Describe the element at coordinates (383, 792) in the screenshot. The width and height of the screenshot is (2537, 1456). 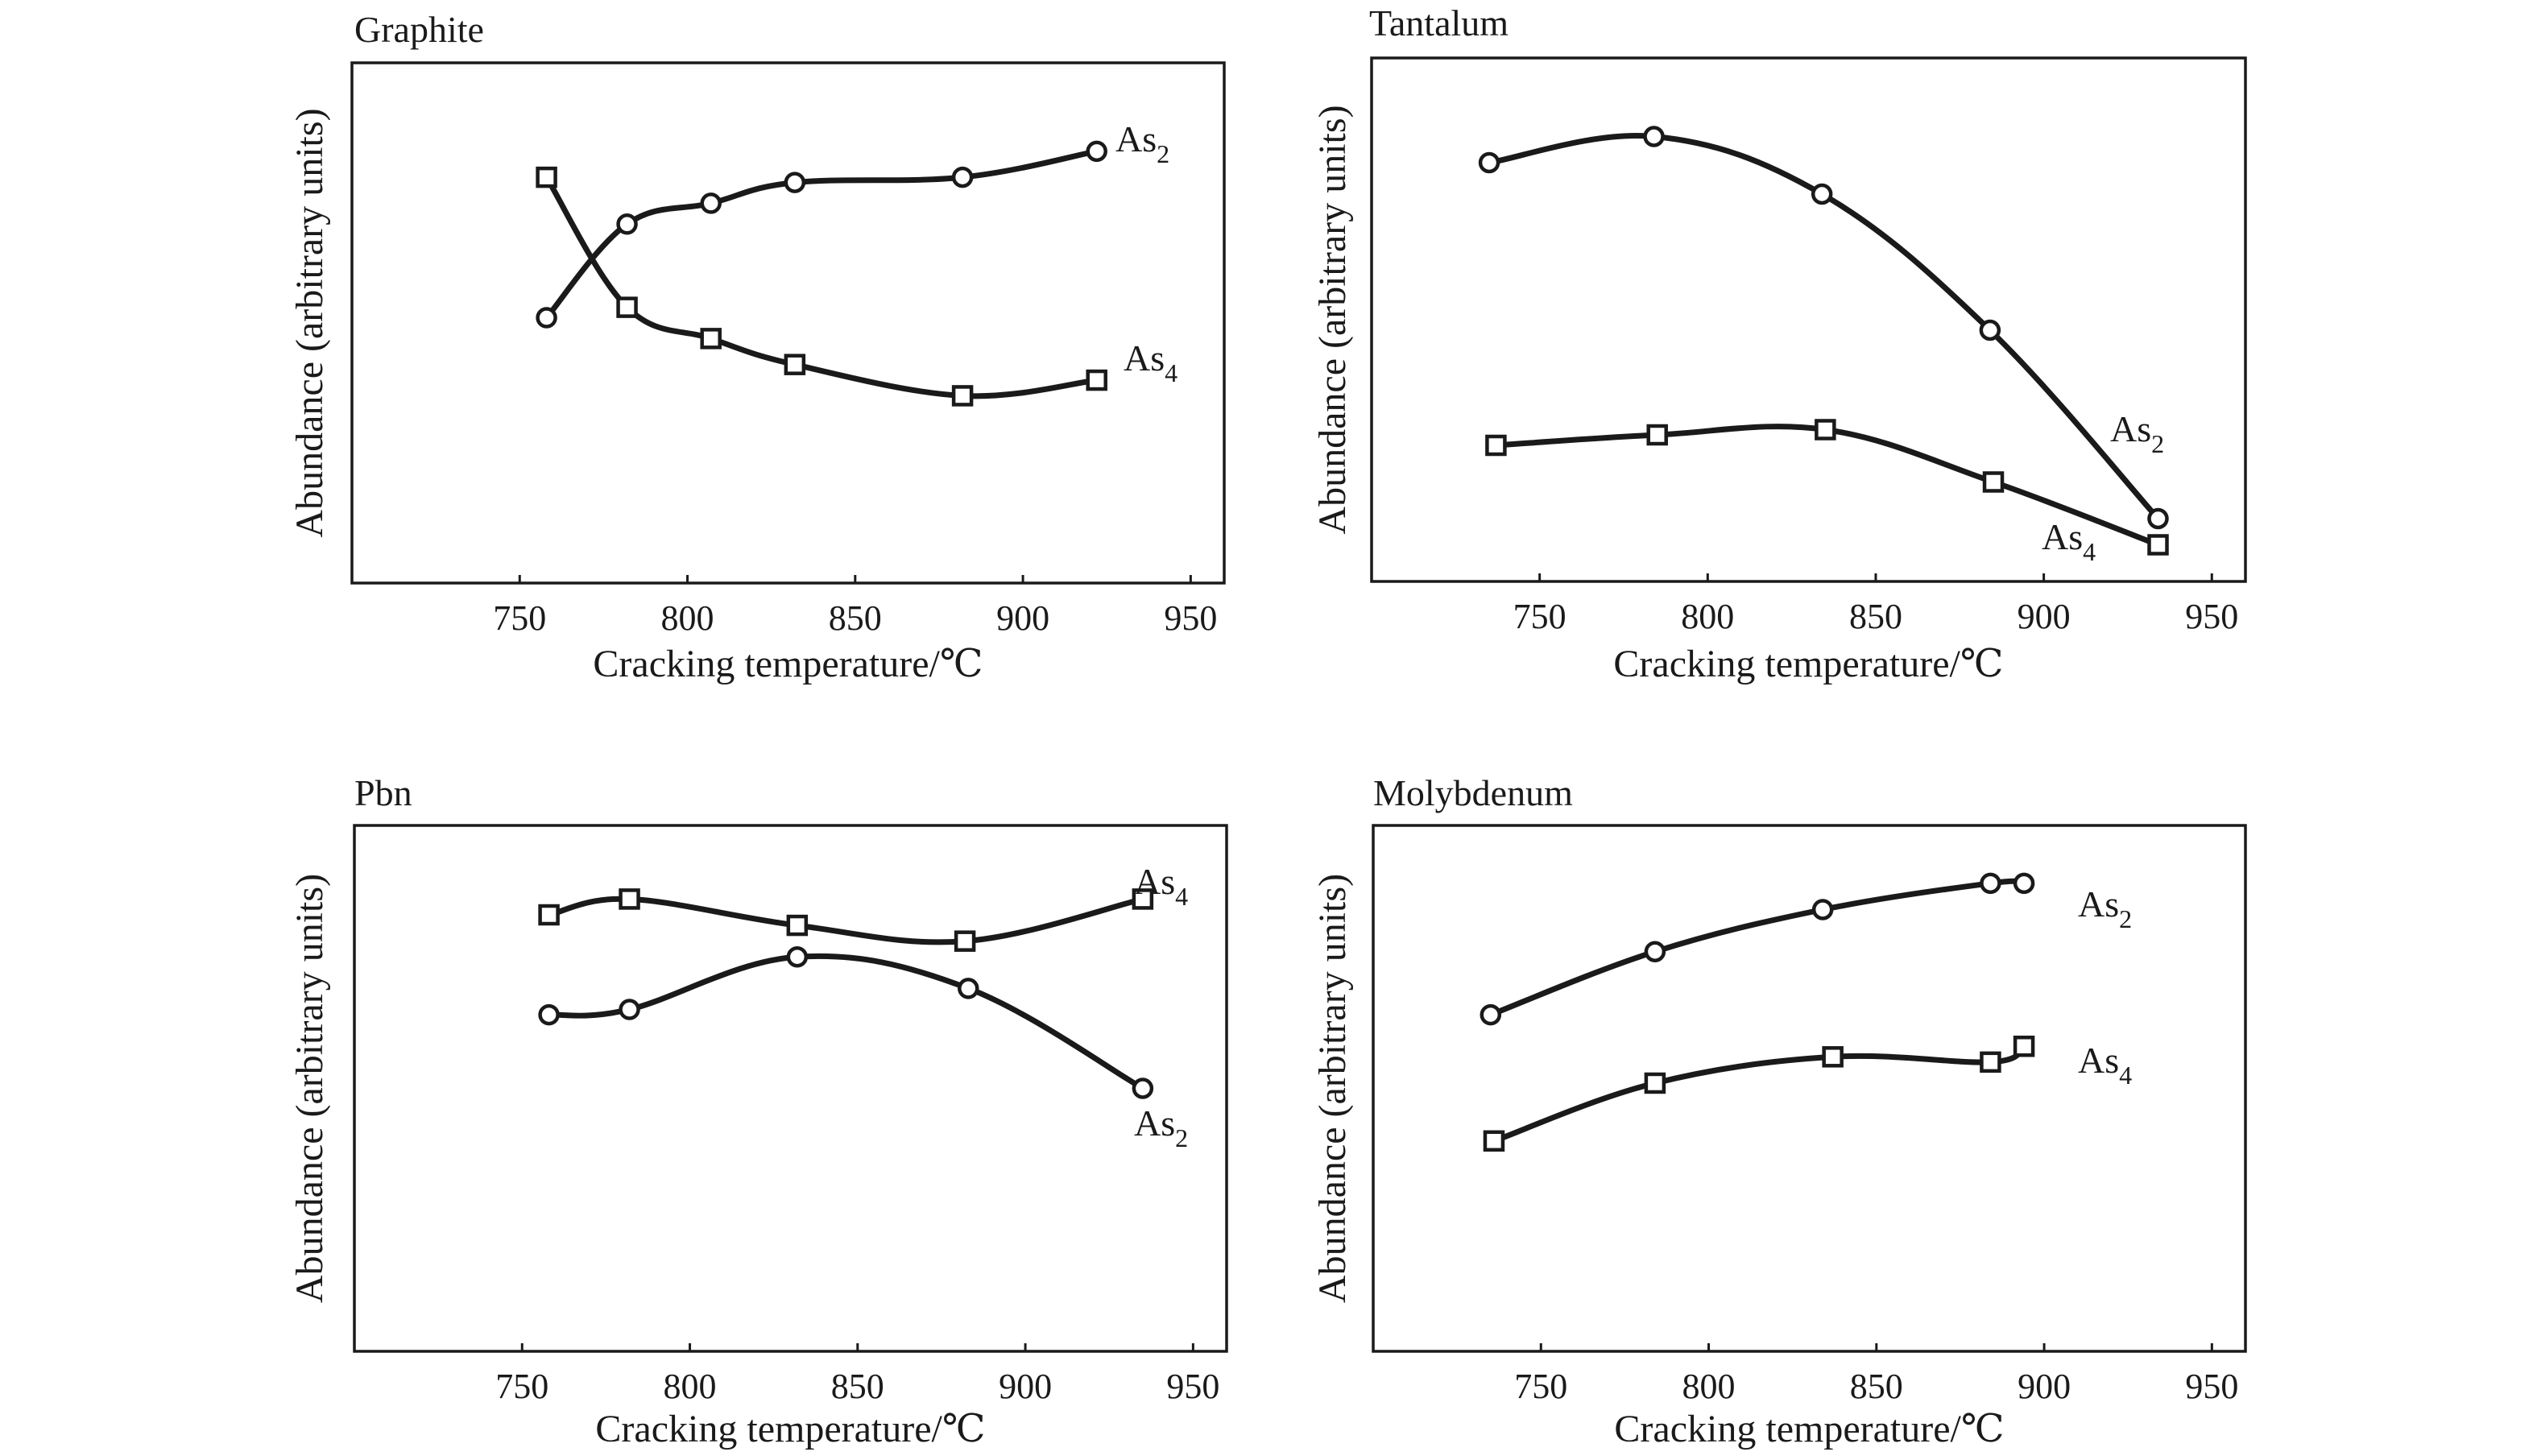
I see `chart-title: Pbn` at that location.